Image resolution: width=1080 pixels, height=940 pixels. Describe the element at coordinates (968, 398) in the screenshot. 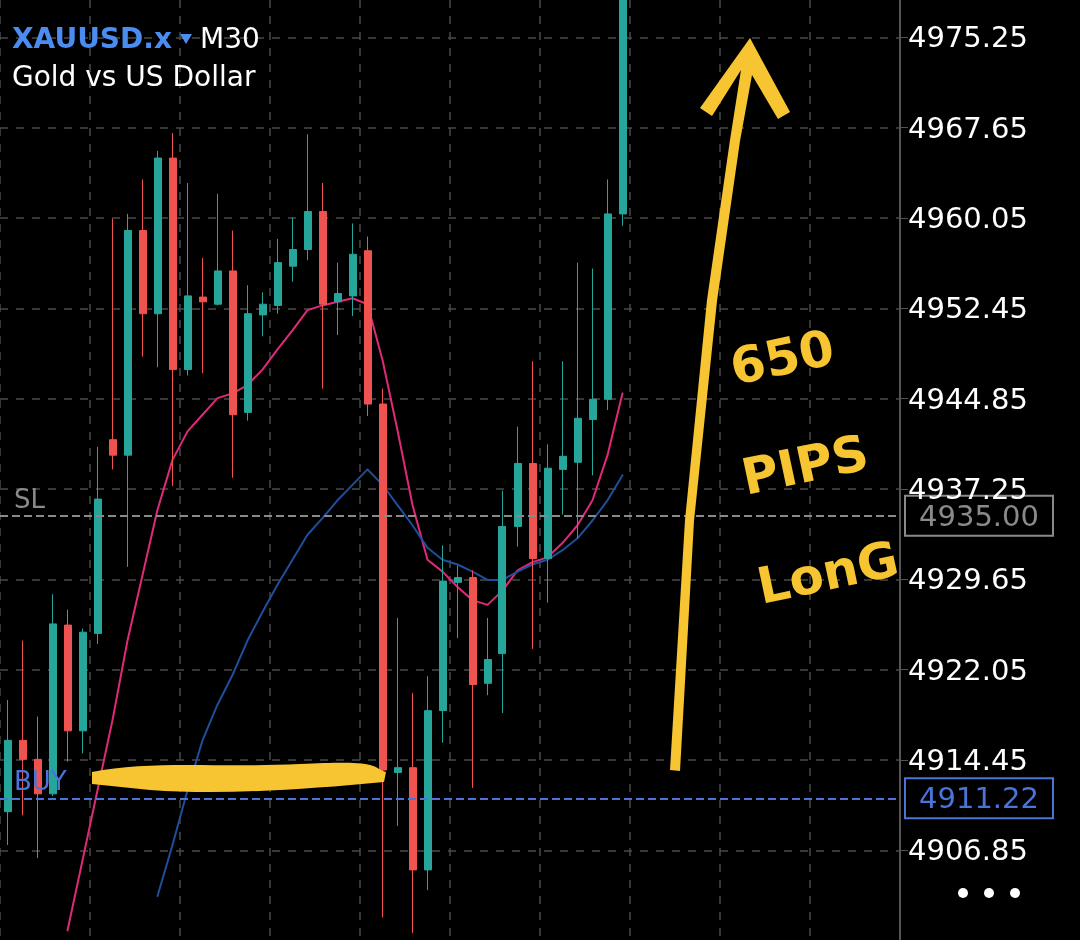

I see `y-tick-label: 4944.85` at that location.